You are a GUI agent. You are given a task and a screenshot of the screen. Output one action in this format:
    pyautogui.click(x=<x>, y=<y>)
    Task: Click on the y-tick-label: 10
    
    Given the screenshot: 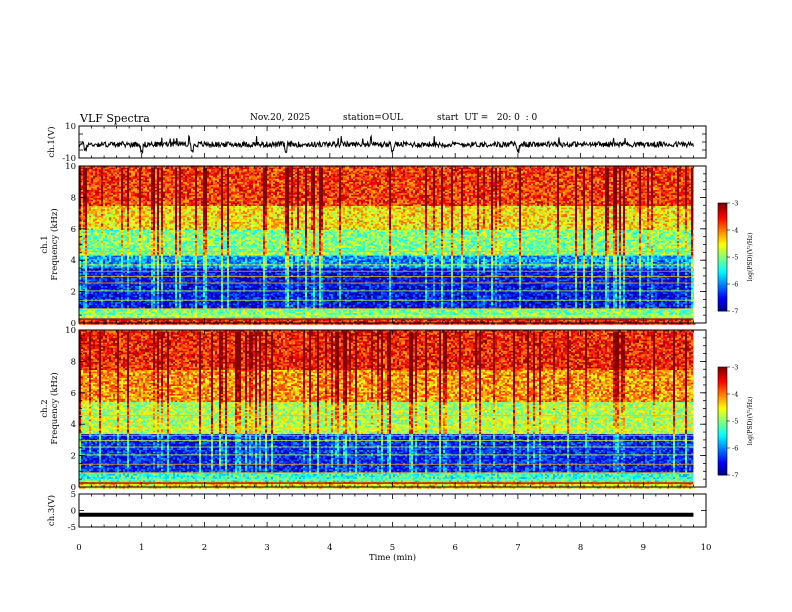 What is the action you would take?
    pyautogui.click(x=70, y=127)
    